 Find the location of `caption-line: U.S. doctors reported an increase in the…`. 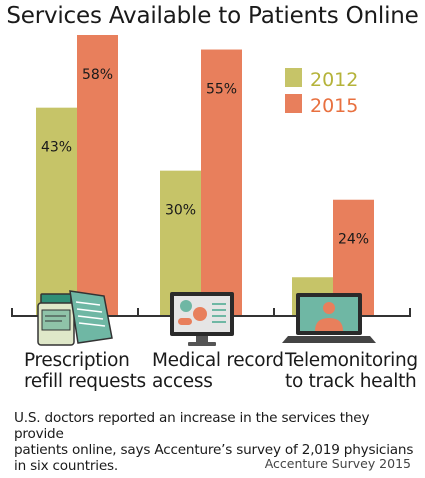

caption-line: U.S. doctors reported an increase in the… is located at coordinates (192, 426).